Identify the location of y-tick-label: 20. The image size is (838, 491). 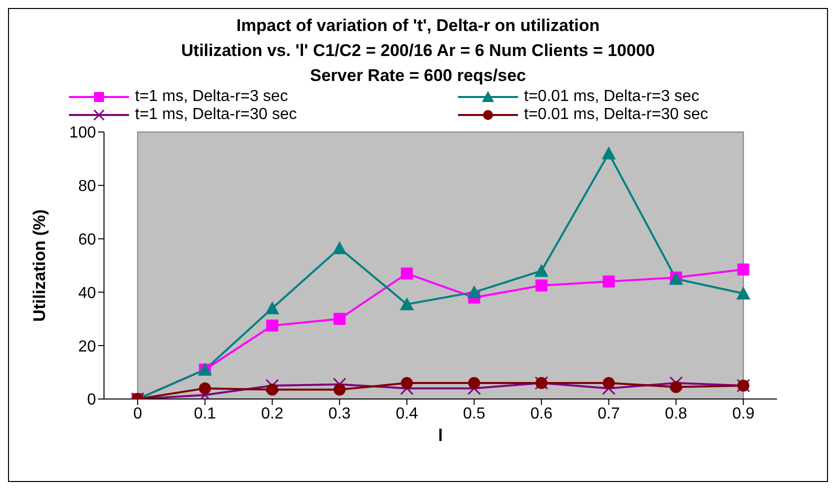
(87, 347).